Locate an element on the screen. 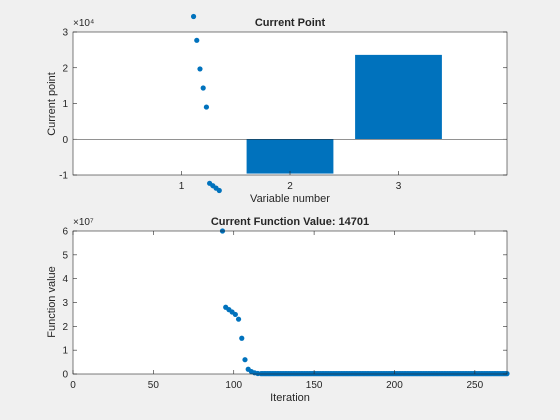 This screenshot has width=560, height=420. x-tick-label: 2 is located at coordinates (290, 186).